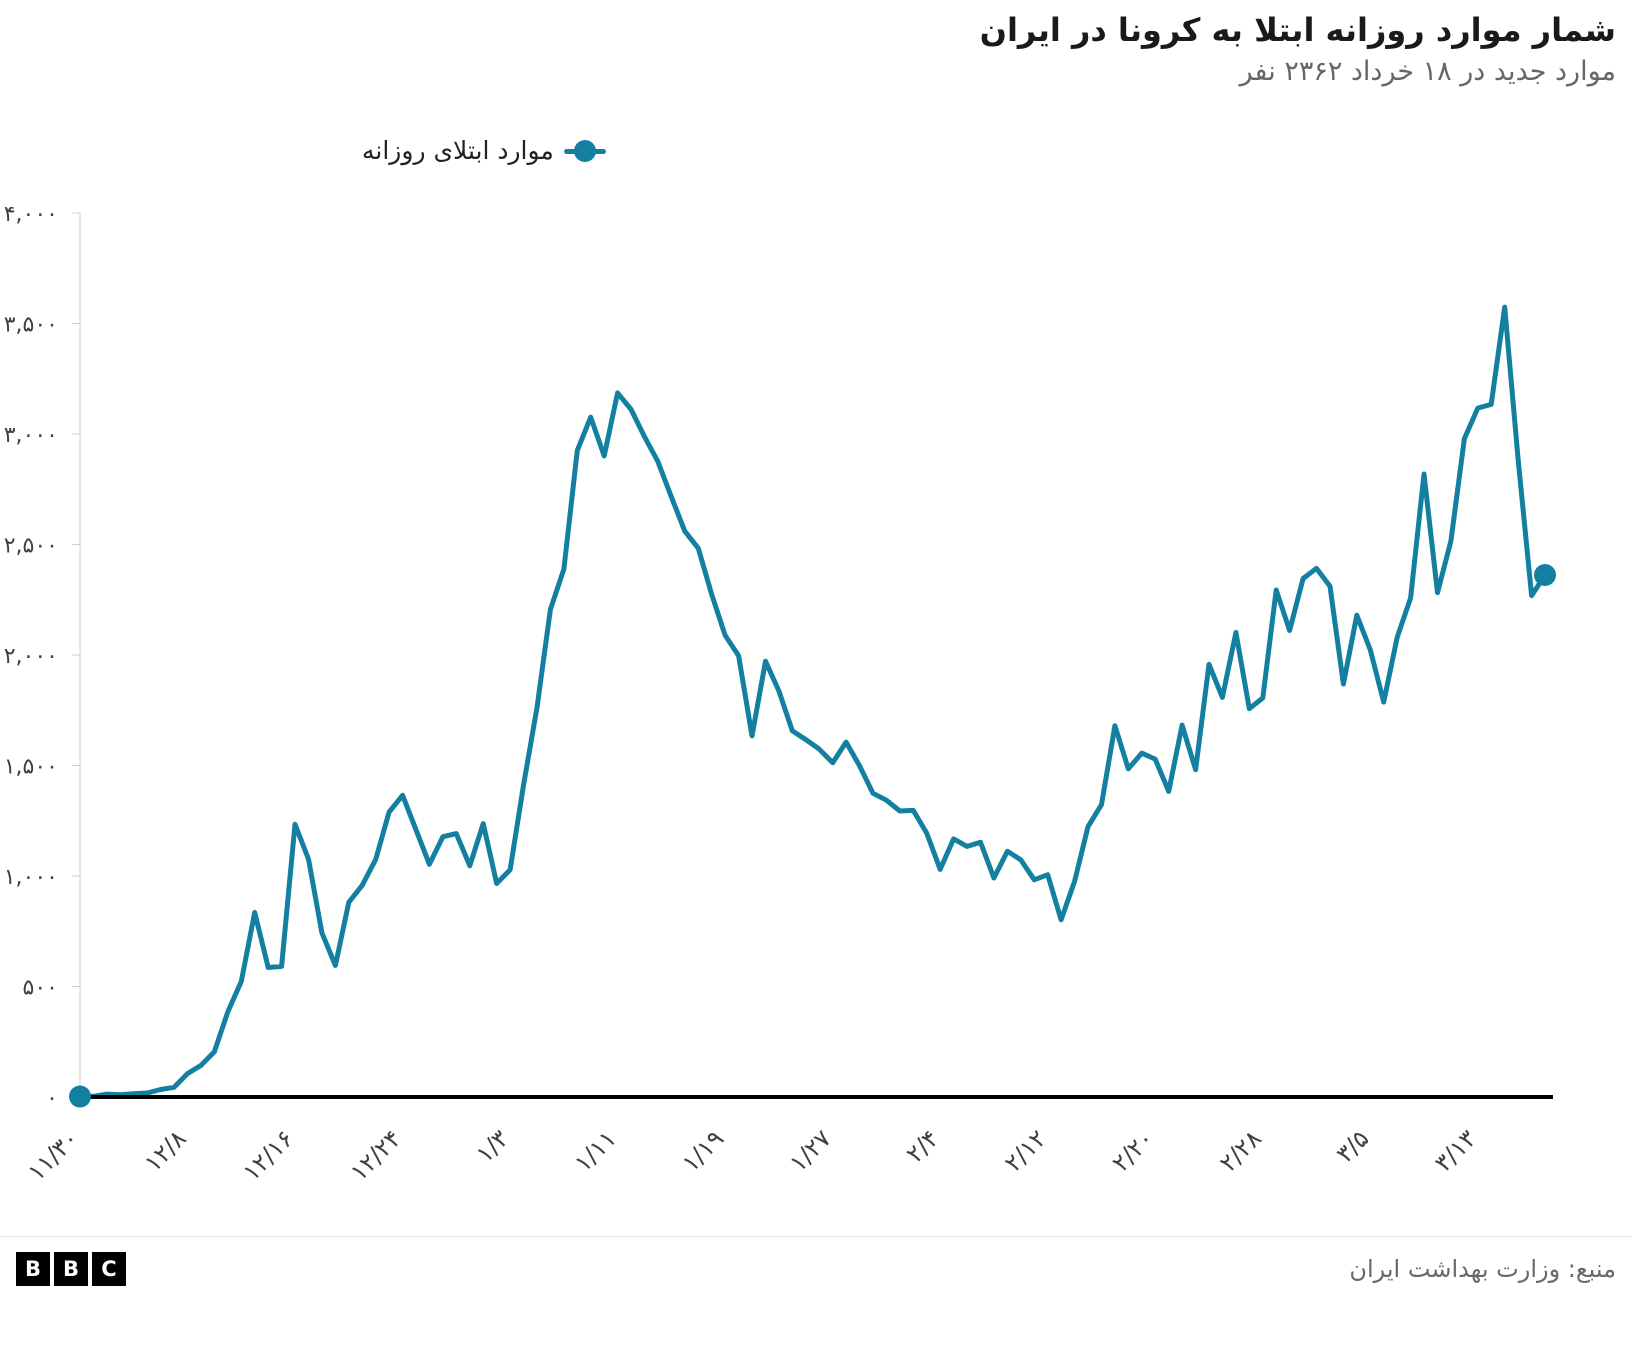 This screenshot has width=1632, height=1346. Describe the element at coordinates (40, 988) in the screenshot. I see `y-tick-label: ۵۰۰` at that location.